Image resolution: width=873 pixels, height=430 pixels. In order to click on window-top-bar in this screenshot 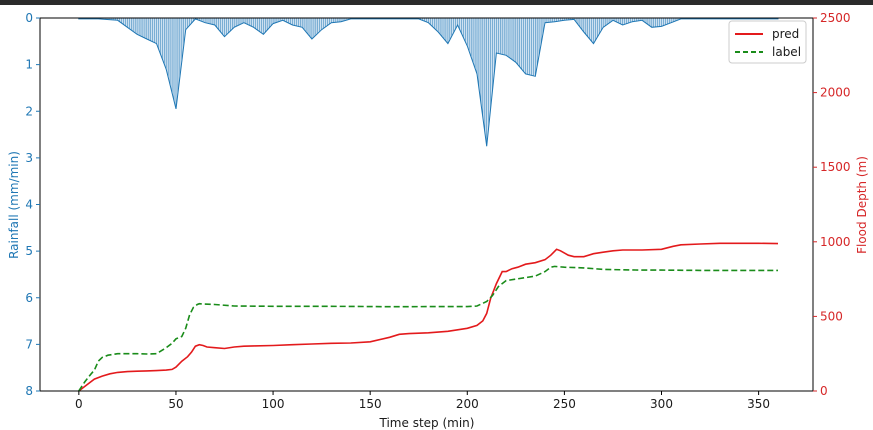, I will do `click(436, 2)`.